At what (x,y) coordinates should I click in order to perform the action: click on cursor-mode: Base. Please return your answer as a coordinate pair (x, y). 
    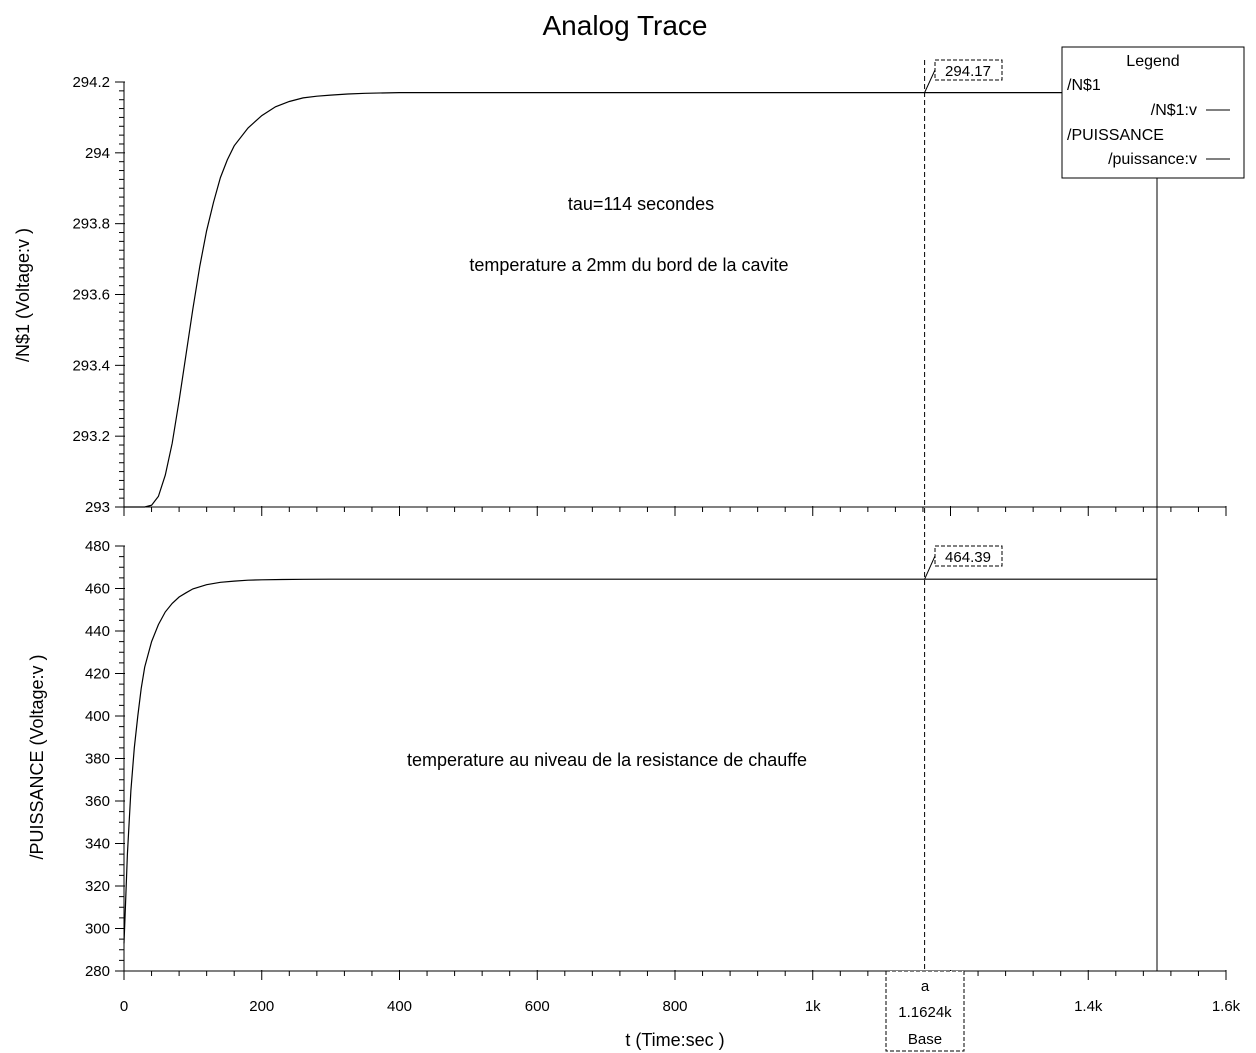
    Looking at the image, I should click on (925, 1039).